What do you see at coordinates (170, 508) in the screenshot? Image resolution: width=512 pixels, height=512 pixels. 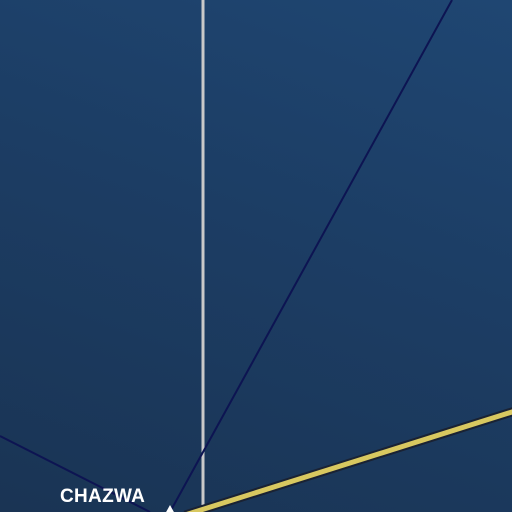 I see `triangle-marker-icon` at bounding box center [170, 508].